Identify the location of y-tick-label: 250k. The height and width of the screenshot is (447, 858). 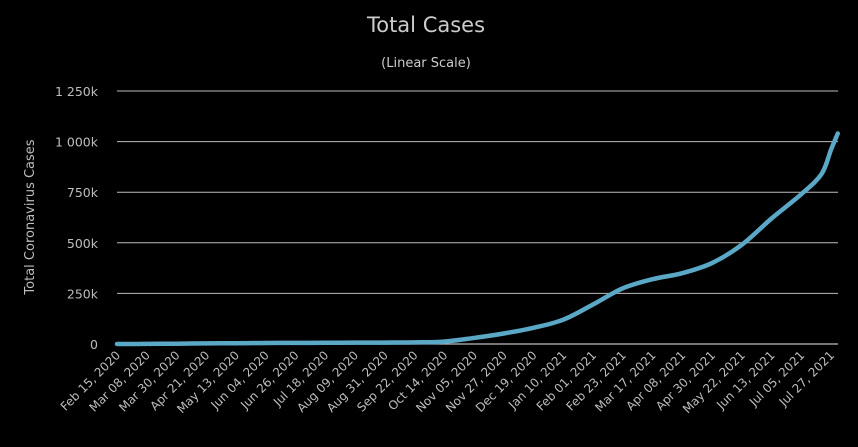
(83, 293).